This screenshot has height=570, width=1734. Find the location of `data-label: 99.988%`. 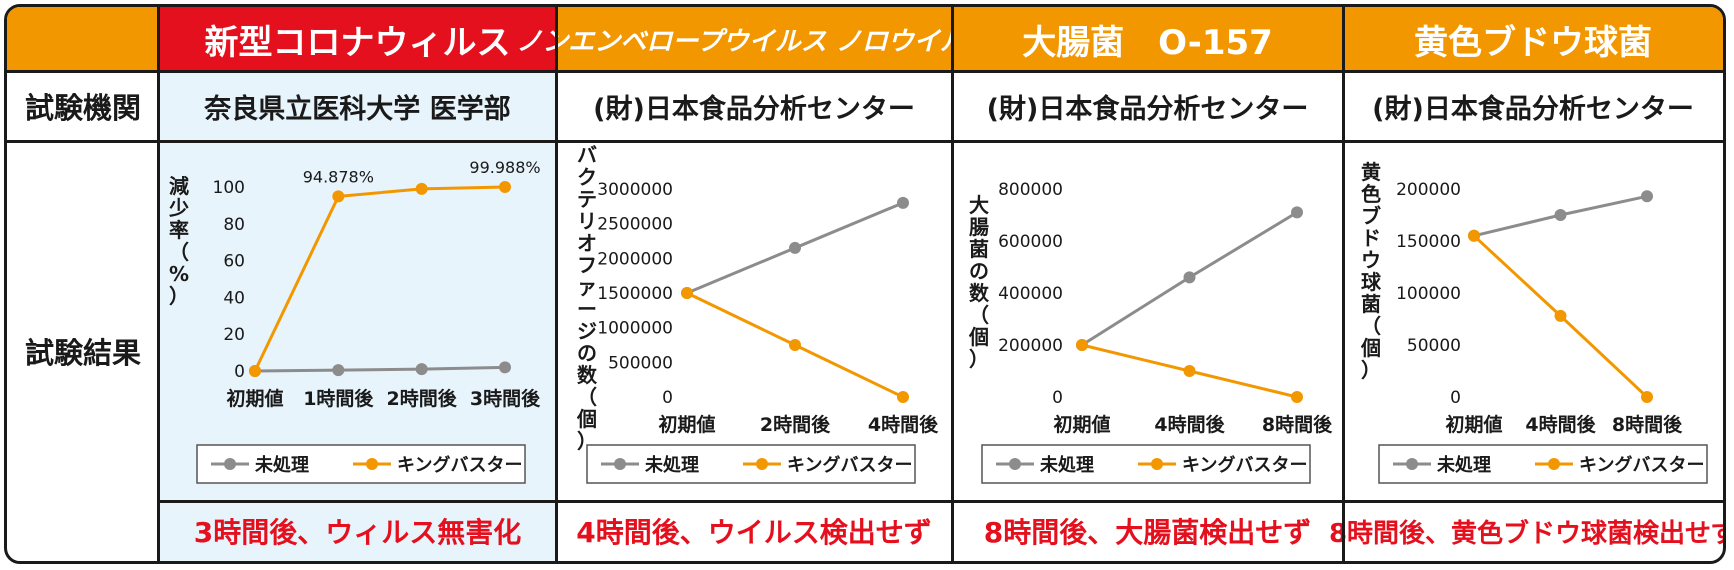

data-label: 99.988% is located at coordinates (504, 167).